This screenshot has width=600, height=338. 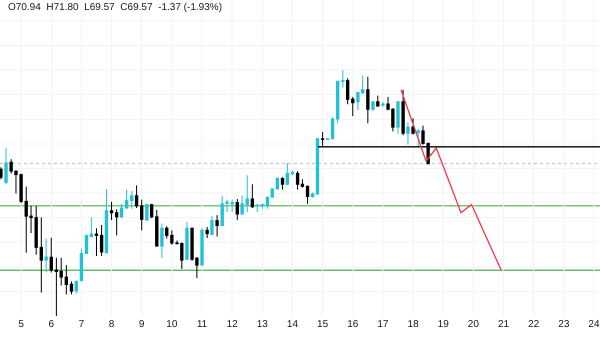 What do you see at coordinates (353, 324) in the screenshot?
I see `x-tick-label: 16` at bounding box center [353, 324].